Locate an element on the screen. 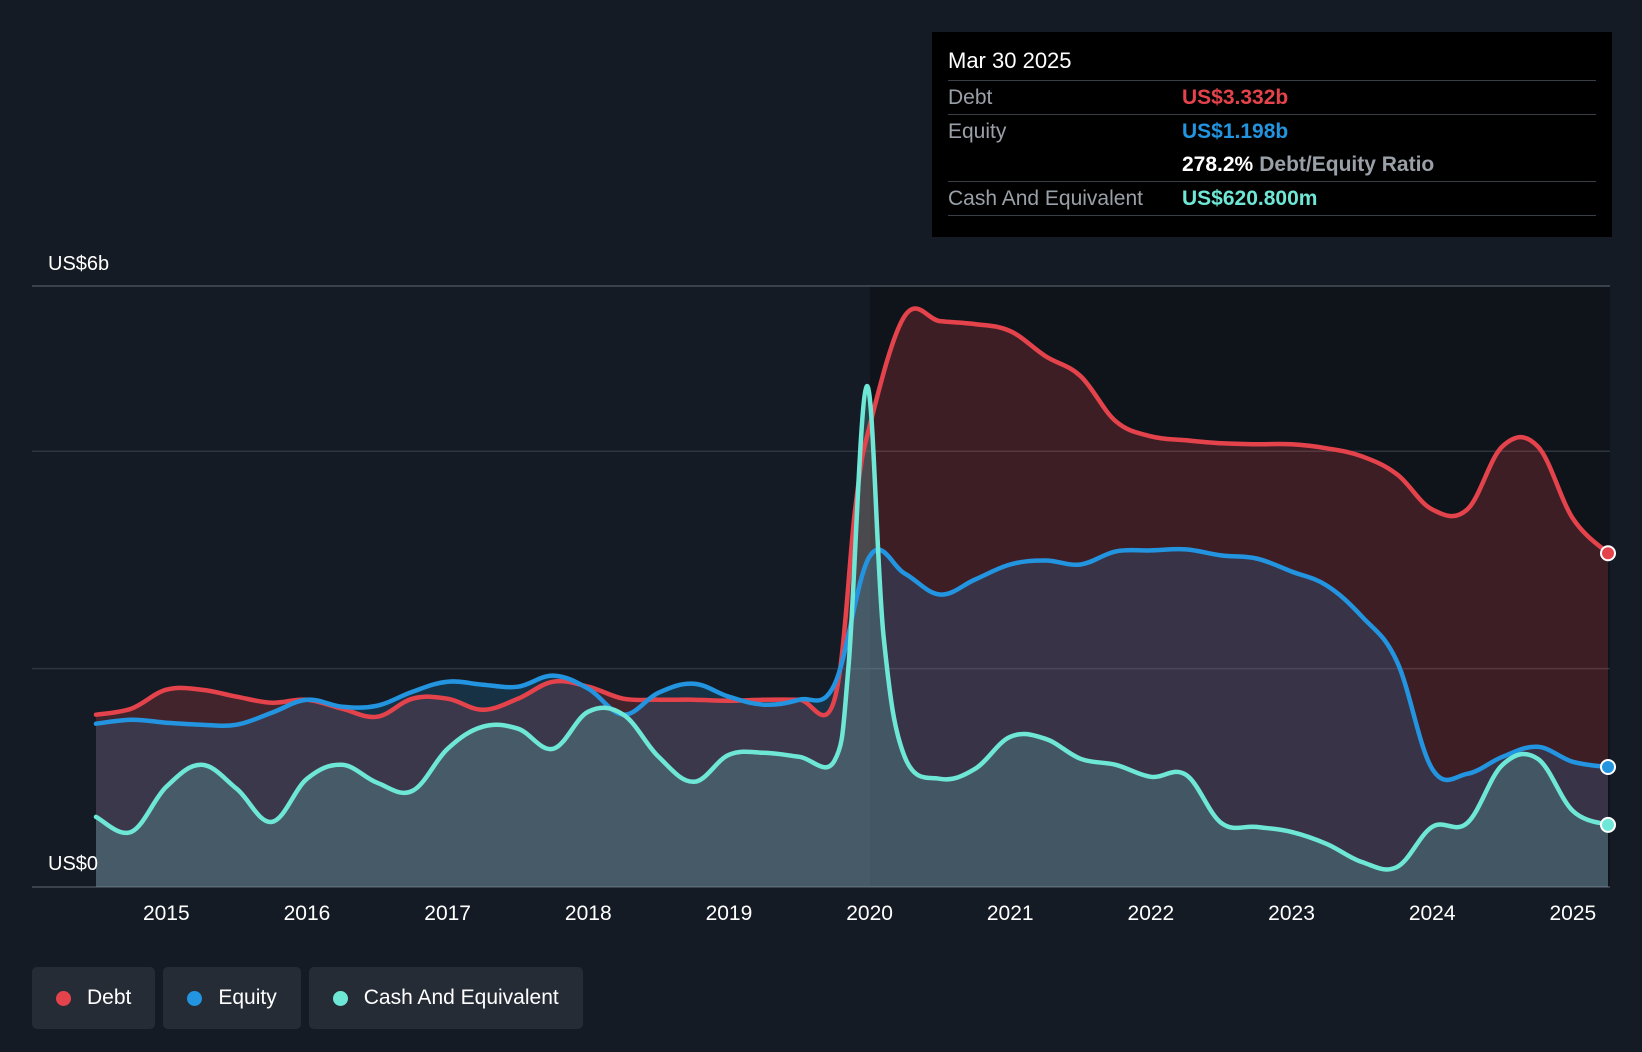 This screenshot has height=1052, width=1642. legend-item-equity: Equity is located at coordinates (232, 998).